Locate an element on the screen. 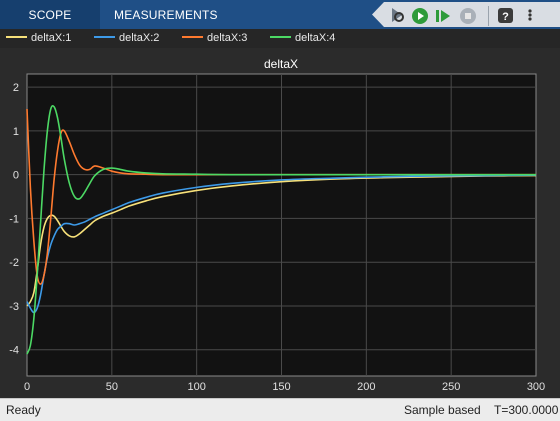  quick-access-toolbar: ? is located at coordinates (466, 14).